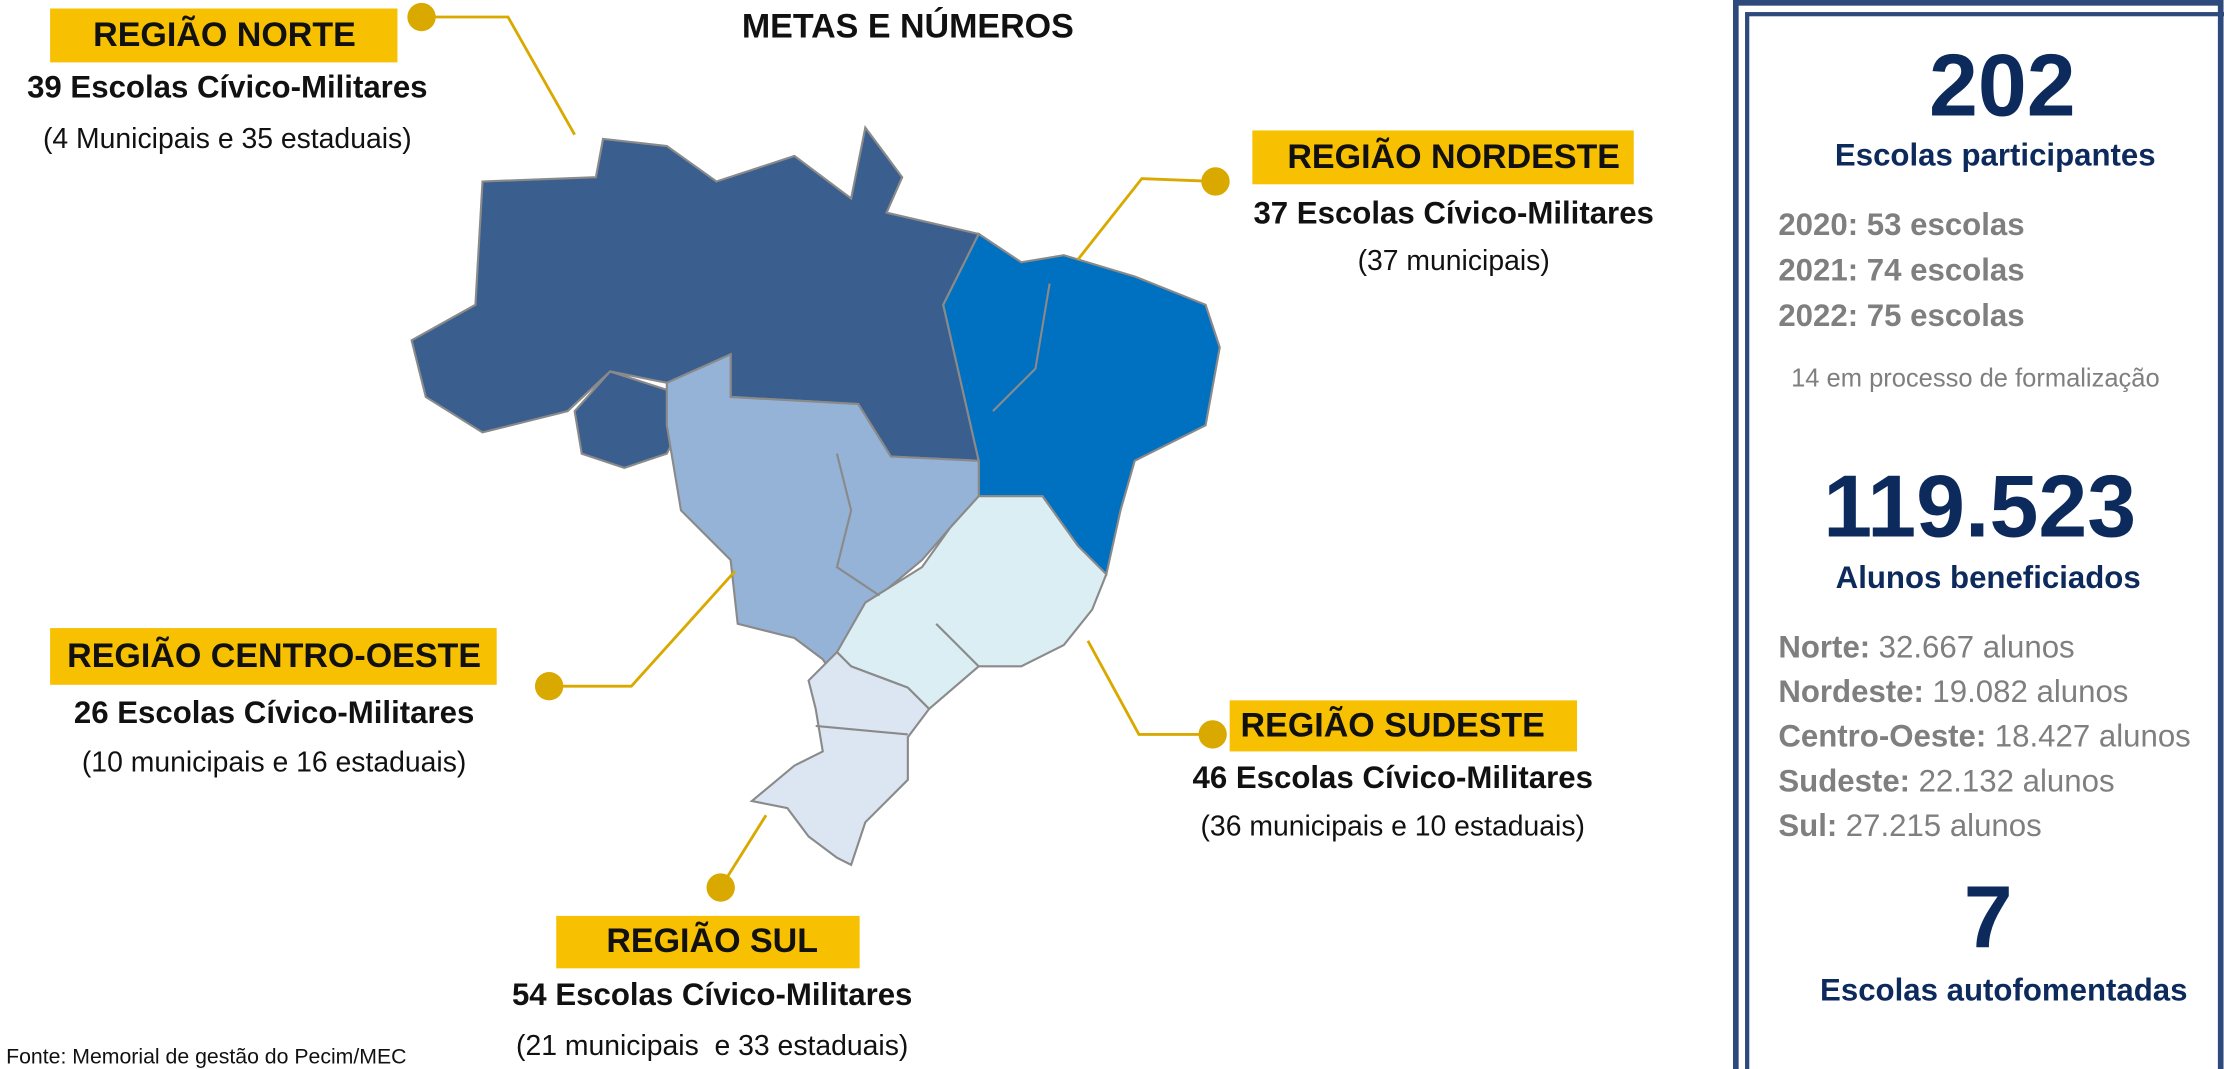  Describe the element at coordinates (1995, 155) in the screenshot. I see `schools-label: Escolas participantes` at that location.